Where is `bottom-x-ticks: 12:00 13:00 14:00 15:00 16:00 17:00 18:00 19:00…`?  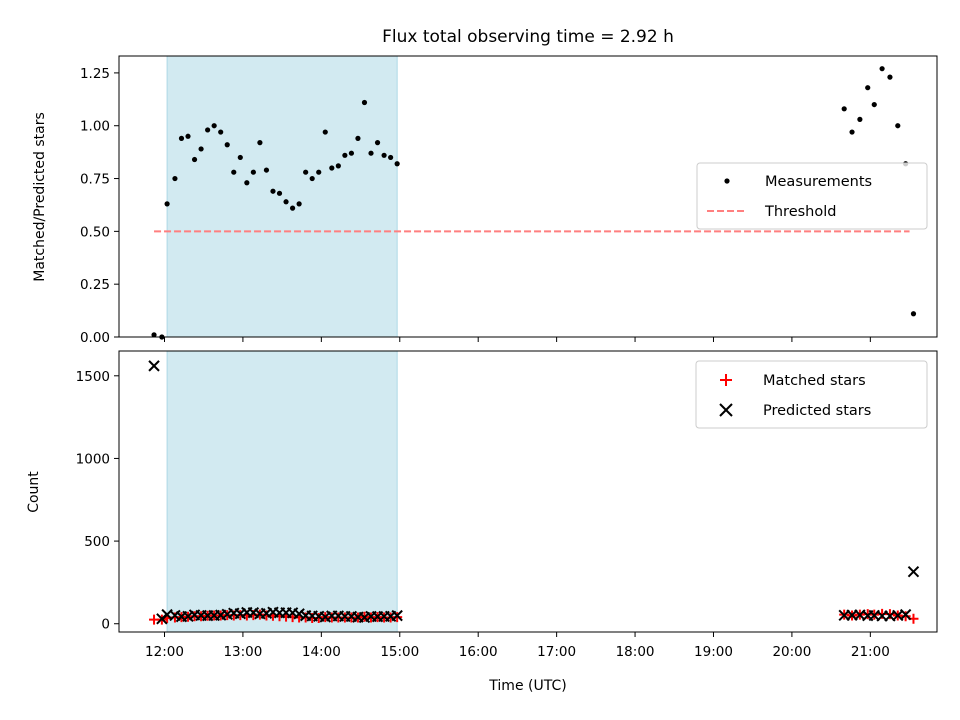 bottom-x-ticks: 12:00 13:00 14:00 15:00 16:00 17:00 18:00 19:00… is located at coordinates (517, 646).